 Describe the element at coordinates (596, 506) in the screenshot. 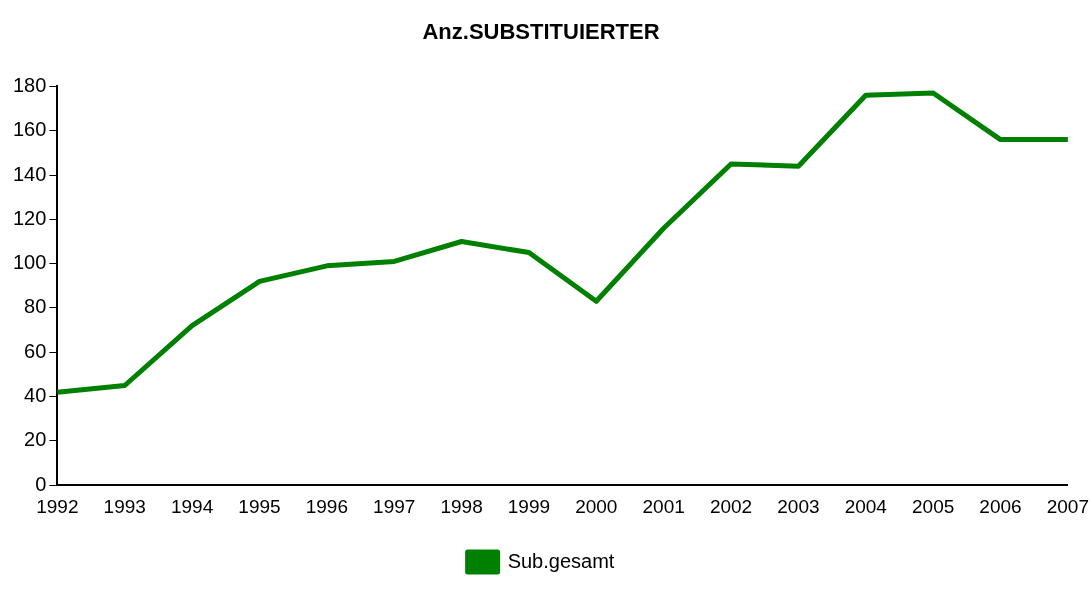

I see `x-tick-label: 2000` at that location.